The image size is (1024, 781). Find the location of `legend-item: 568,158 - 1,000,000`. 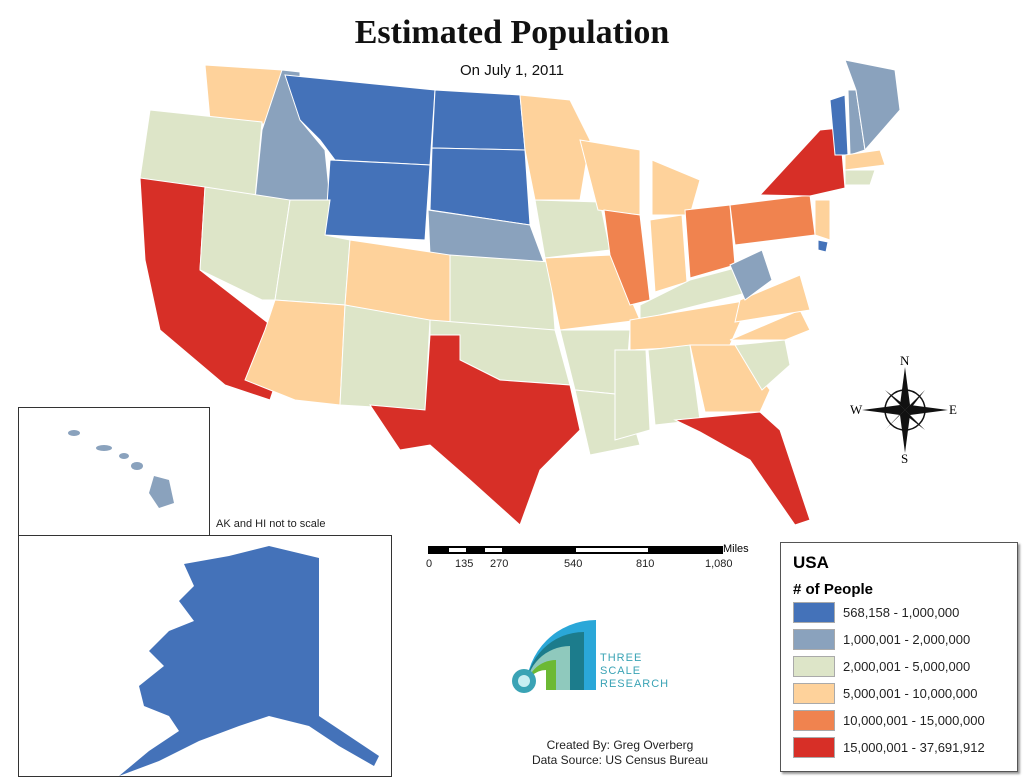

legend-item: 568,158 - 1,000,000 is located at coordinates (905, 612).